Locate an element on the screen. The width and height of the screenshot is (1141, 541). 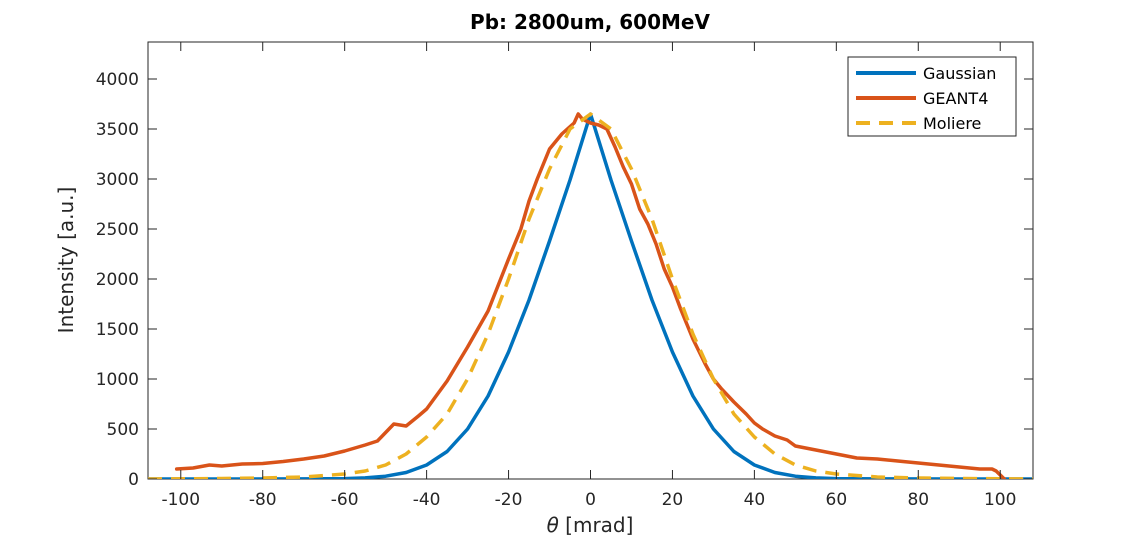
legend: Gaussian GEANT4 Moliere is located at coordinates (932, 96).